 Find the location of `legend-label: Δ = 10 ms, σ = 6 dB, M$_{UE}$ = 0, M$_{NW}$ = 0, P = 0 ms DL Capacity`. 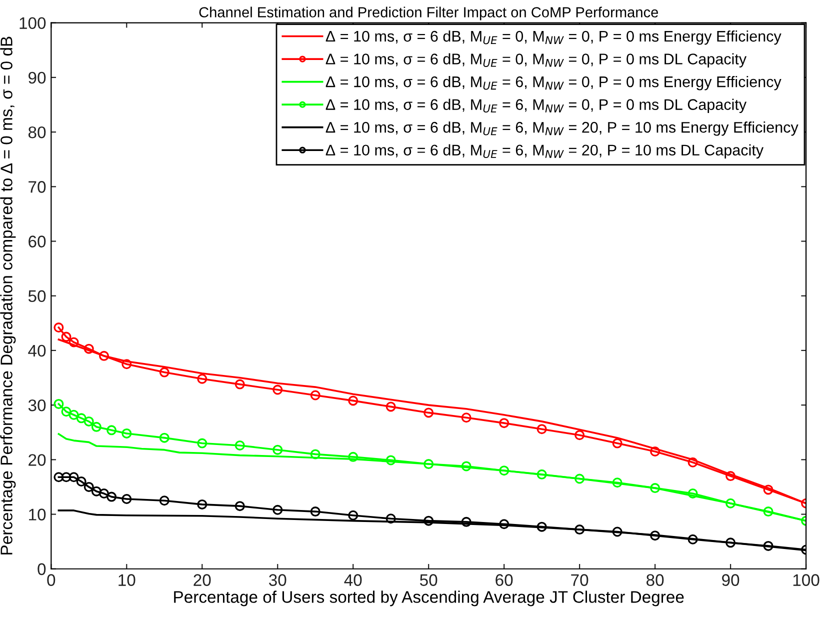

legend-label: Δ = 10 ms, σ = 6 dB, M$_{UE}$ = 0, M$_{NW}$ = 0, P = 0 ms DL Capacity is located at coordinates (536, 60).